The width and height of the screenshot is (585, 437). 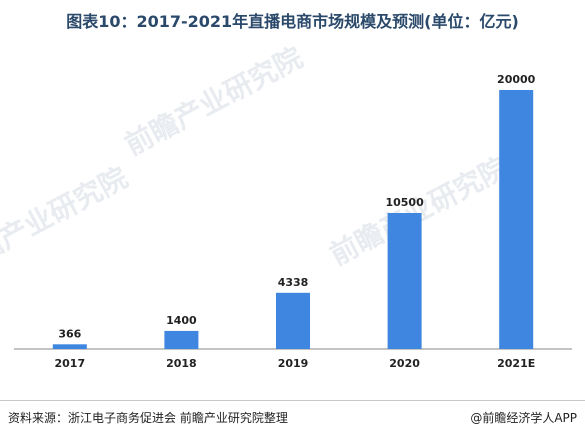 I want to click on x-tick-label: 2017, so click(x=69, y=363).